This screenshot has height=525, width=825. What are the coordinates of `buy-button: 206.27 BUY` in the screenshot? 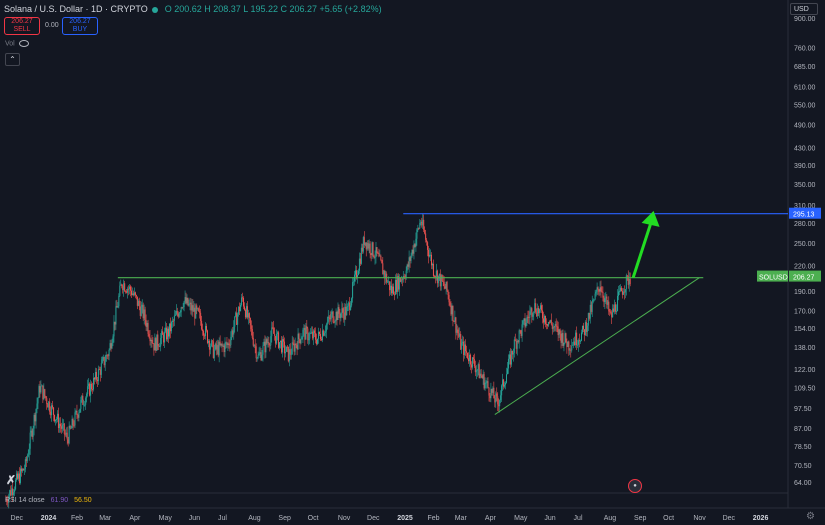 It's located at (80, 26).